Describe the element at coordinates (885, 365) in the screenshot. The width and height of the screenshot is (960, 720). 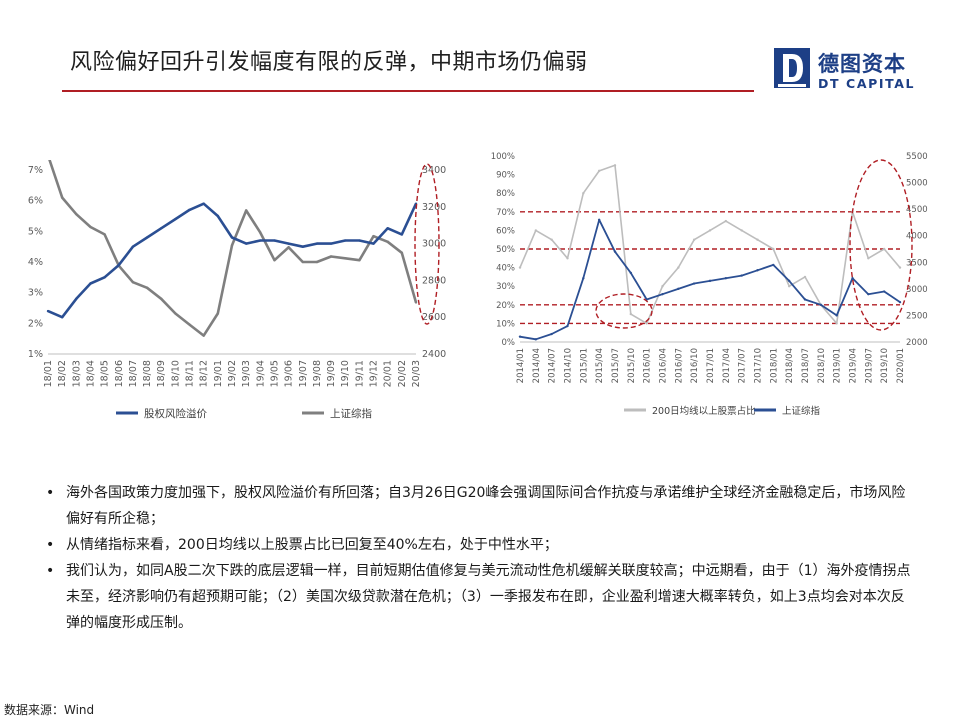
I see `x-tick-label: 2019/10` at that location.